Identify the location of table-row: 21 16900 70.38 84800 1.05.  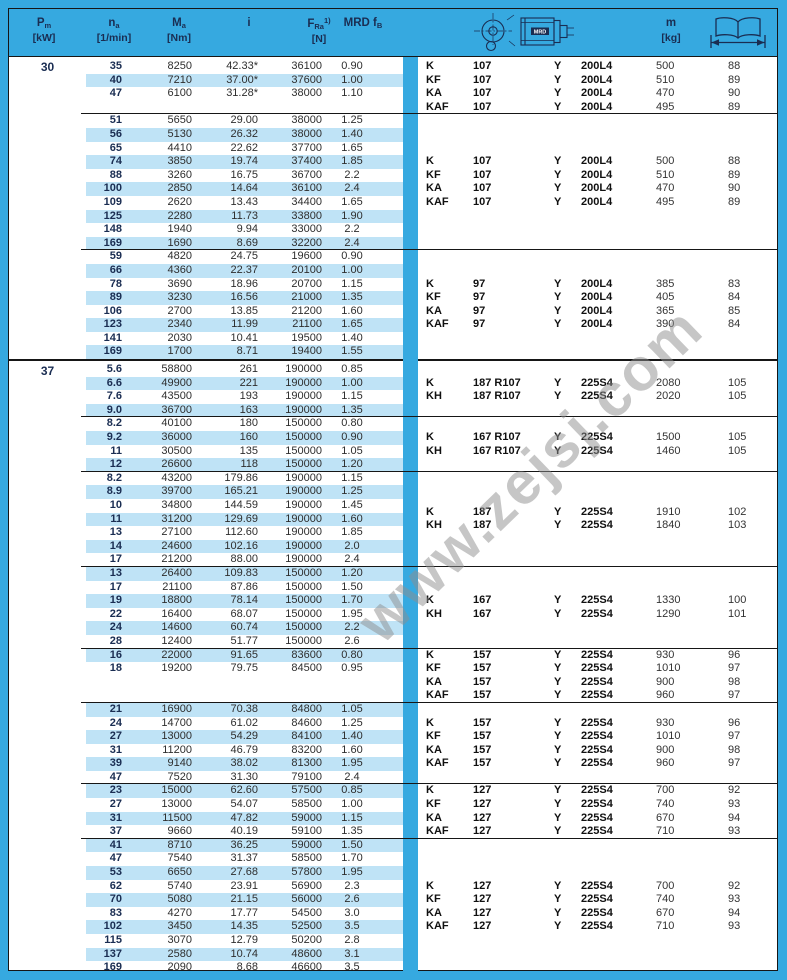
(244, 709).